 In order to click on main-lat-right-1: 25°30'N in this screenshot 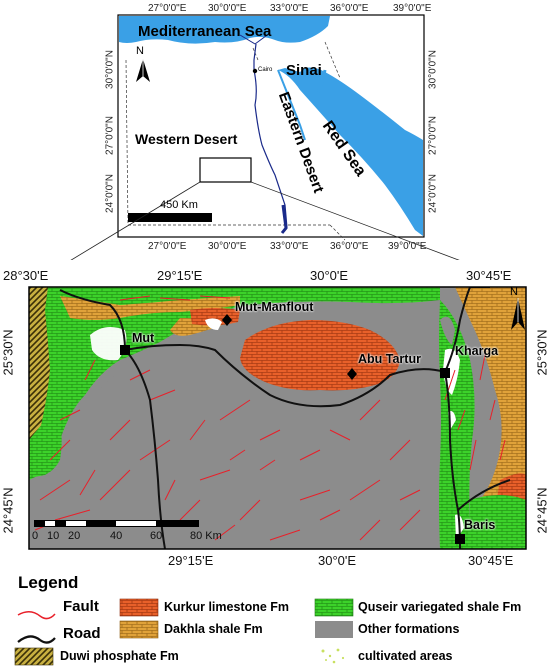, I will do `click(542, 352)`.